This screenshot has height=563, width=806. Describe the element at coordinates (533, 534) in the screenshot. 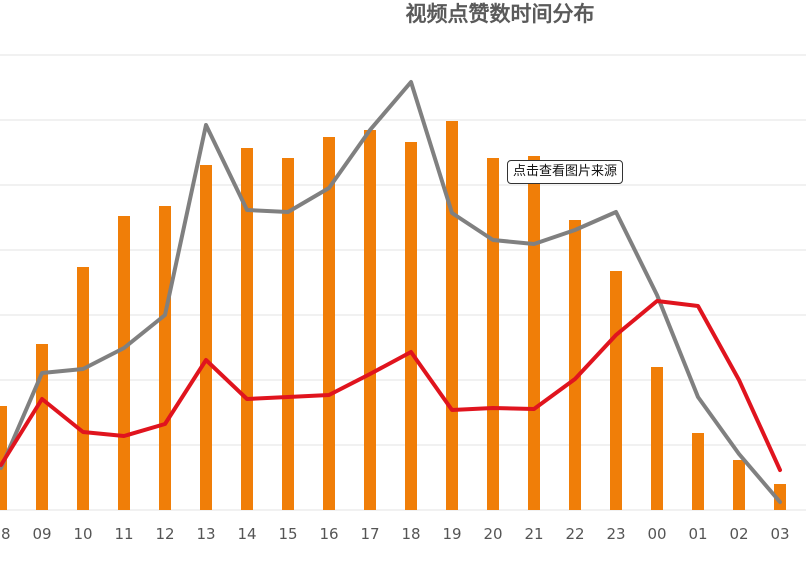

I see `x-tick-label: 21` at that location.